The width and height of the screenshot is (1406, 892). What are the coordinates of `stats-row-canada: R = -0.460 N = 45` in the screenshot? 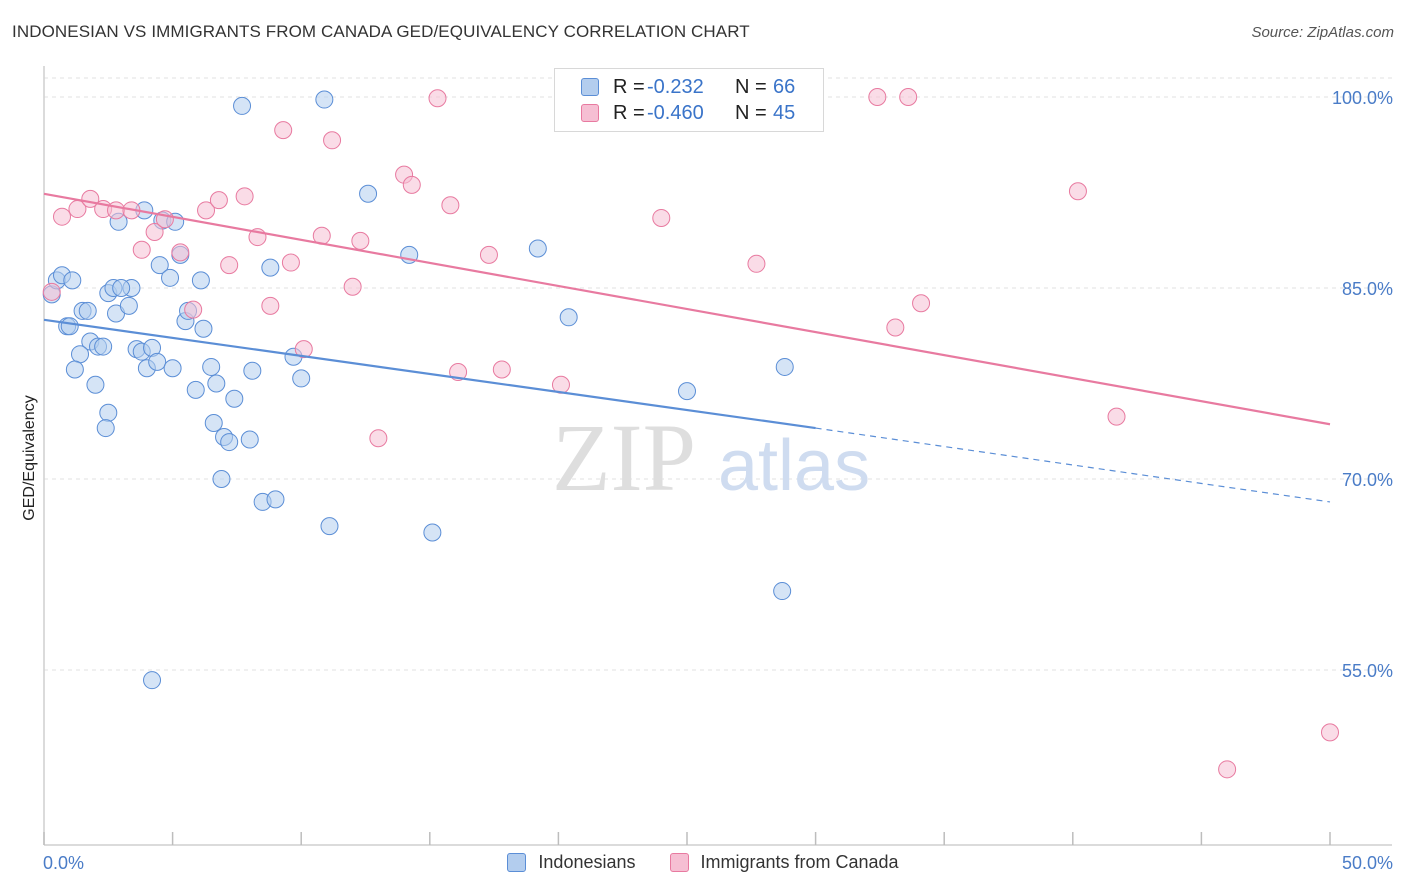 It's located at (688, 113).